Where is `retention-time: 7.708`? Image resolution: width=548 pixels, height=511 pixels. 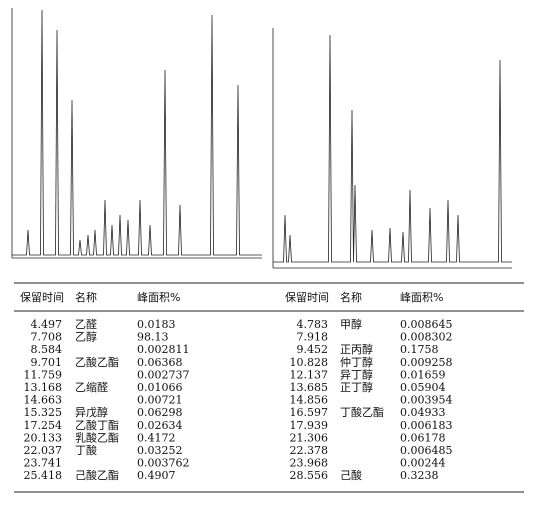
retention-time: 7.708 is located at coordinates (47, 337).